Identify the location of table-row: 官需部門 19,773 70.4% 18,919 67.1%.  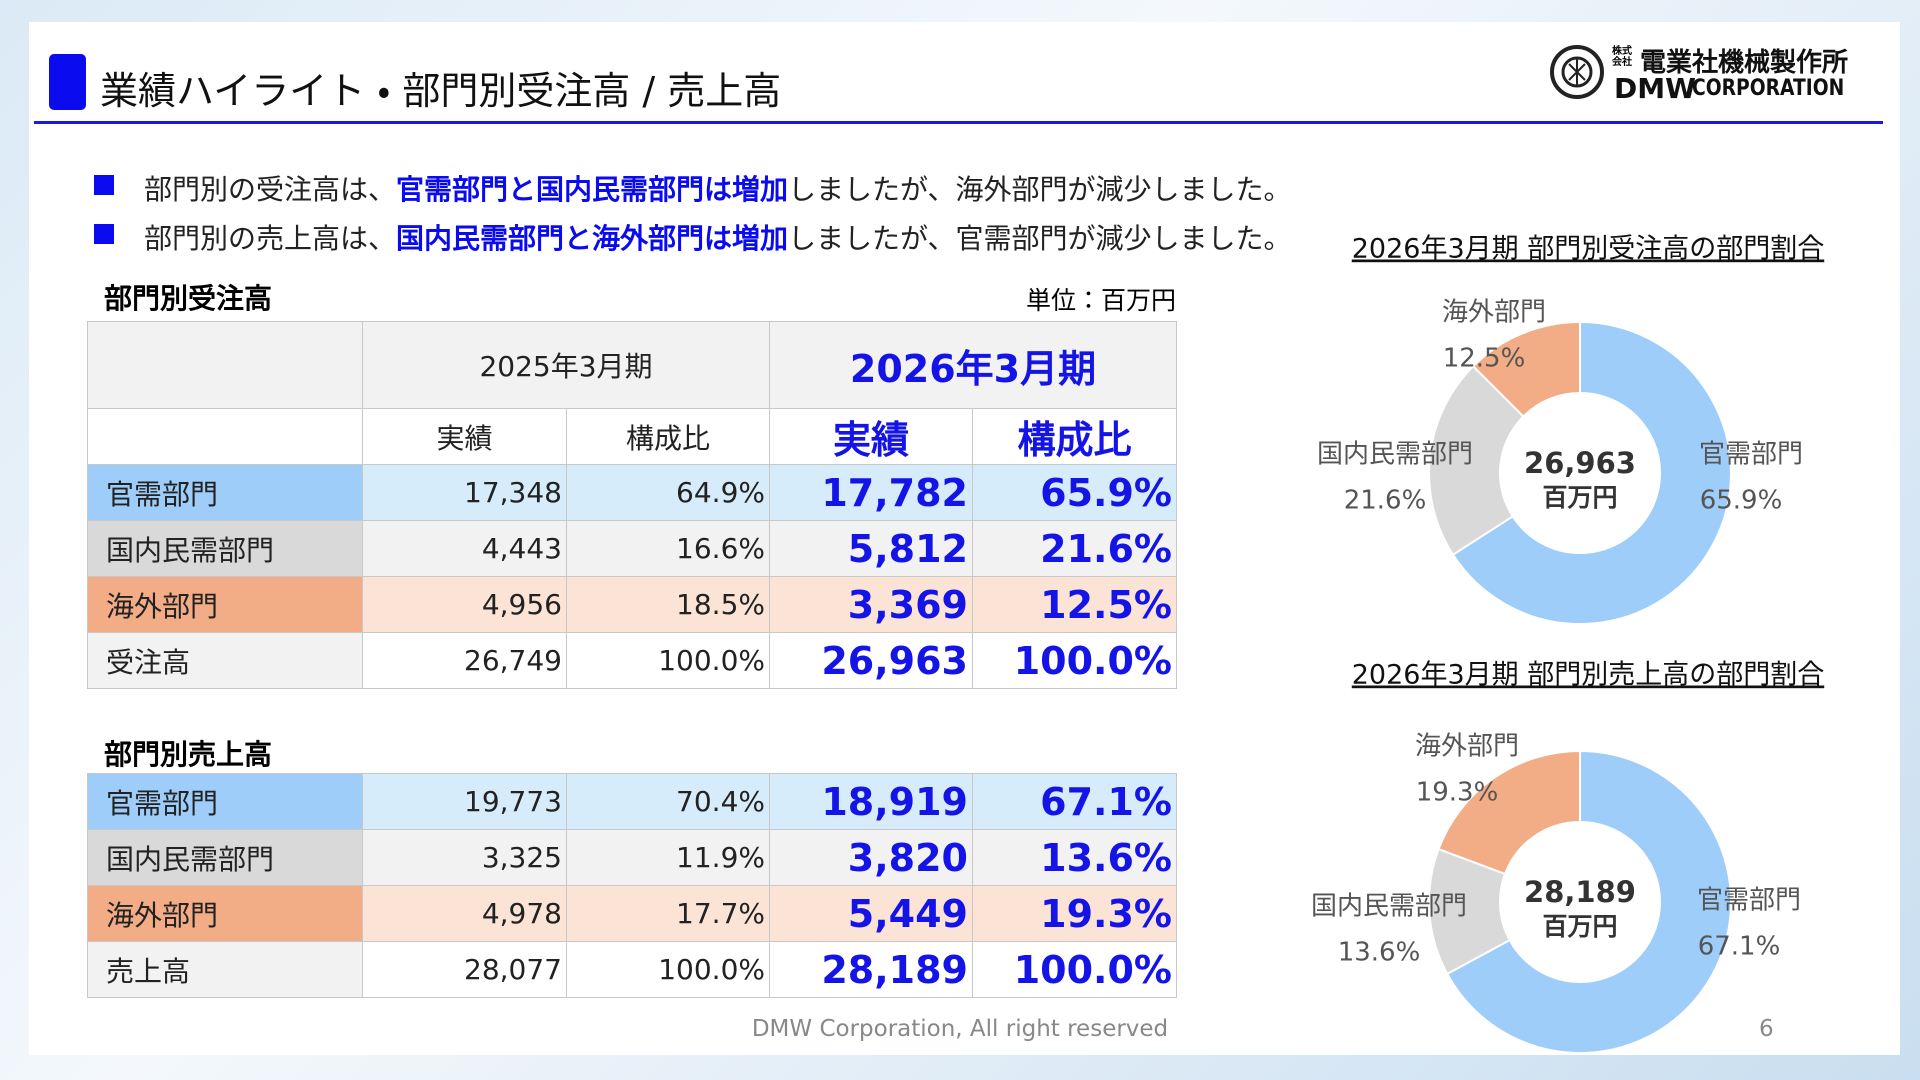
(632, 801).